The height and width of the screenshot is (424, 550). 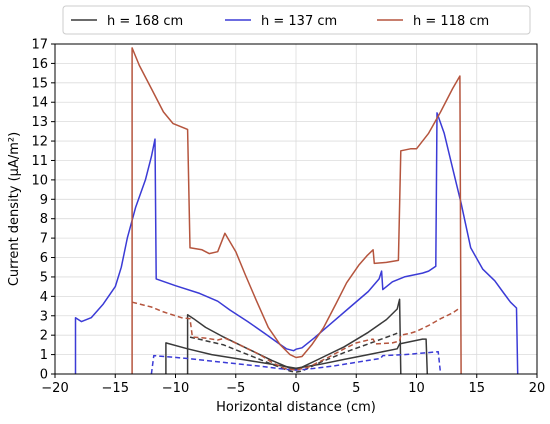 What do you see at coordinates (39, 83) in the screenshot?
I see `y-tick-label: 15` at bounding box center [39, 83].